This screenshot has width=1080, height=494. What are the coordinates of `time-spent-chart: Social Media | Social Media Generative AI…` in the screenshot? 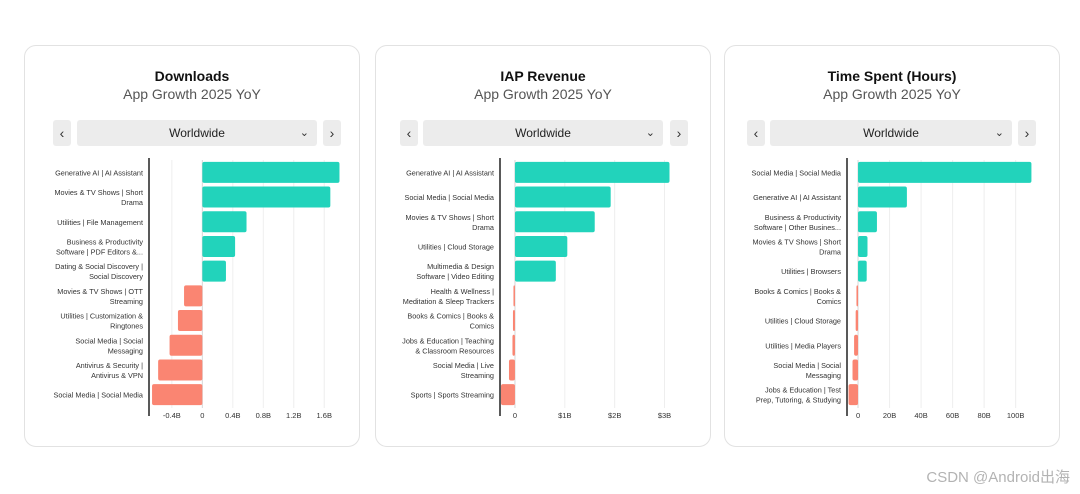 It's located at (891, 289).